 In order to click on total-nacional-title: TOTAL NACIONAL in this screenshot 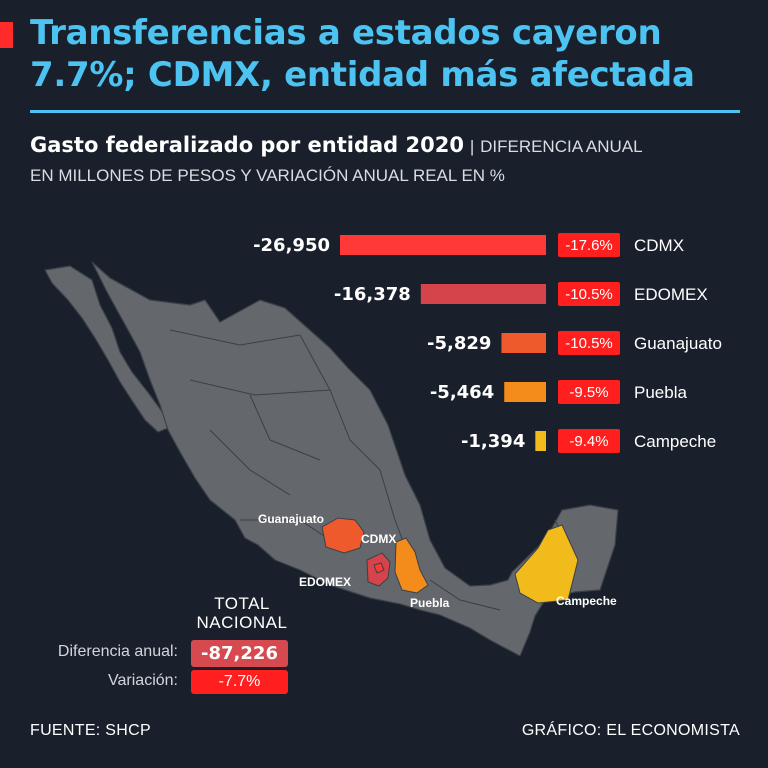, I will do `click(242, 613)`.